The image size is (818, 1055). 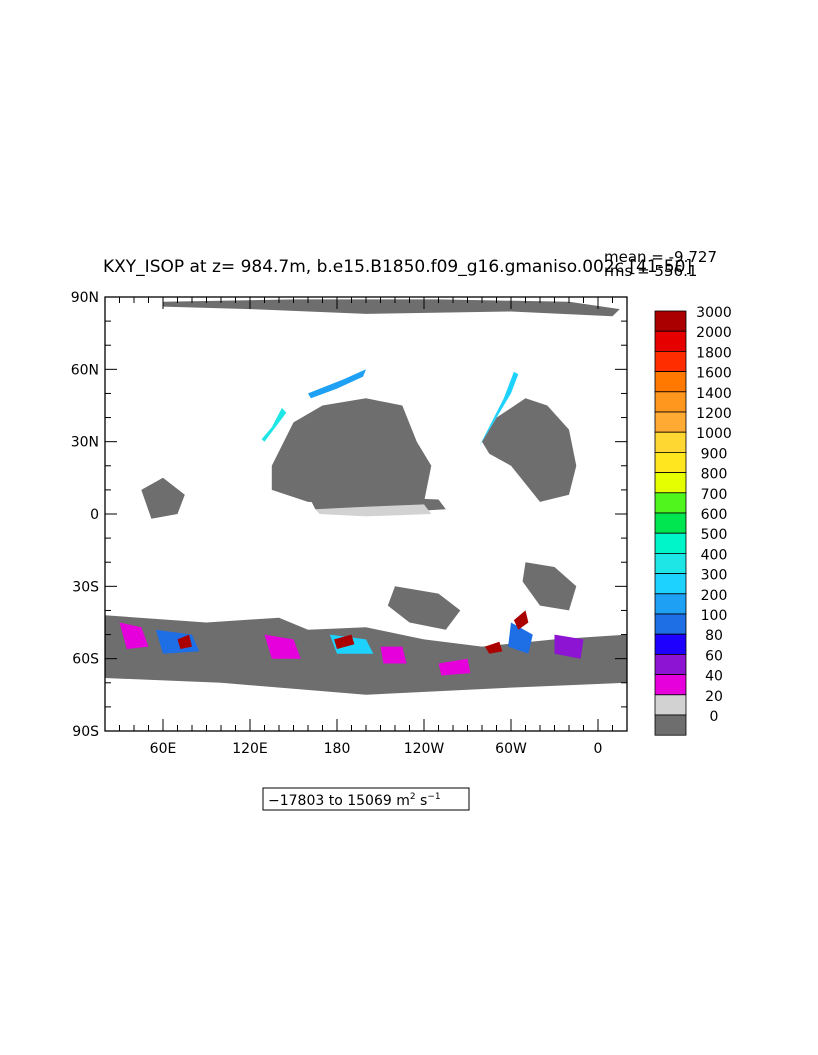 I want to click on colorbar-label: 2000, so click(x=714, y=333).